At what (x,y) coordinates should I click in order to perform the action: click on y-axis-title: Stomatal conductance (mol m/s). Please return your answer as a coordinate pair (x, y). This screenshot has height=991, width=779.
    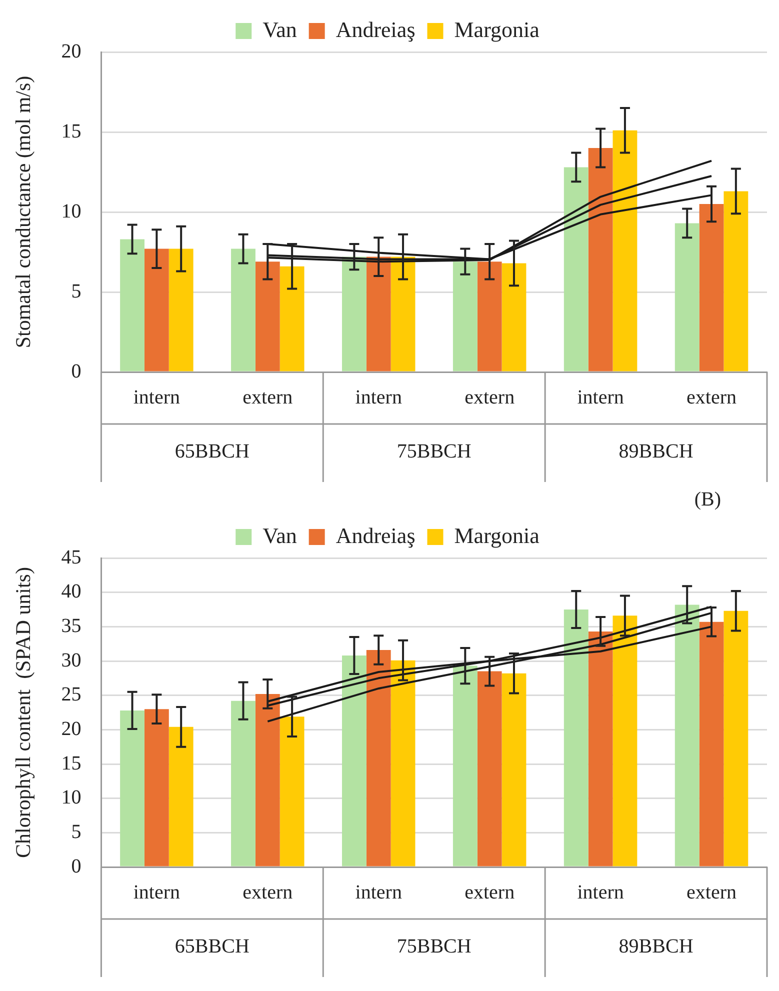
    Looking at the image, I should click on (23, 212).